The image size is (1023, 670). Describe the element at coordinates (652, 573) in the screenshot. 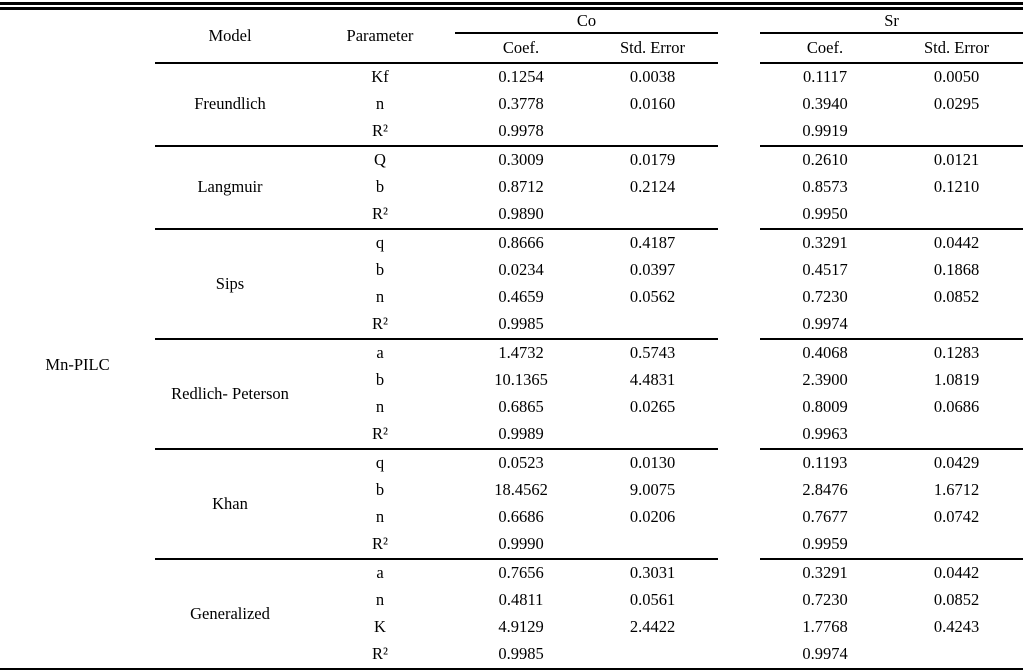

I see `co-std-error-cell: 0.3031` at that location.